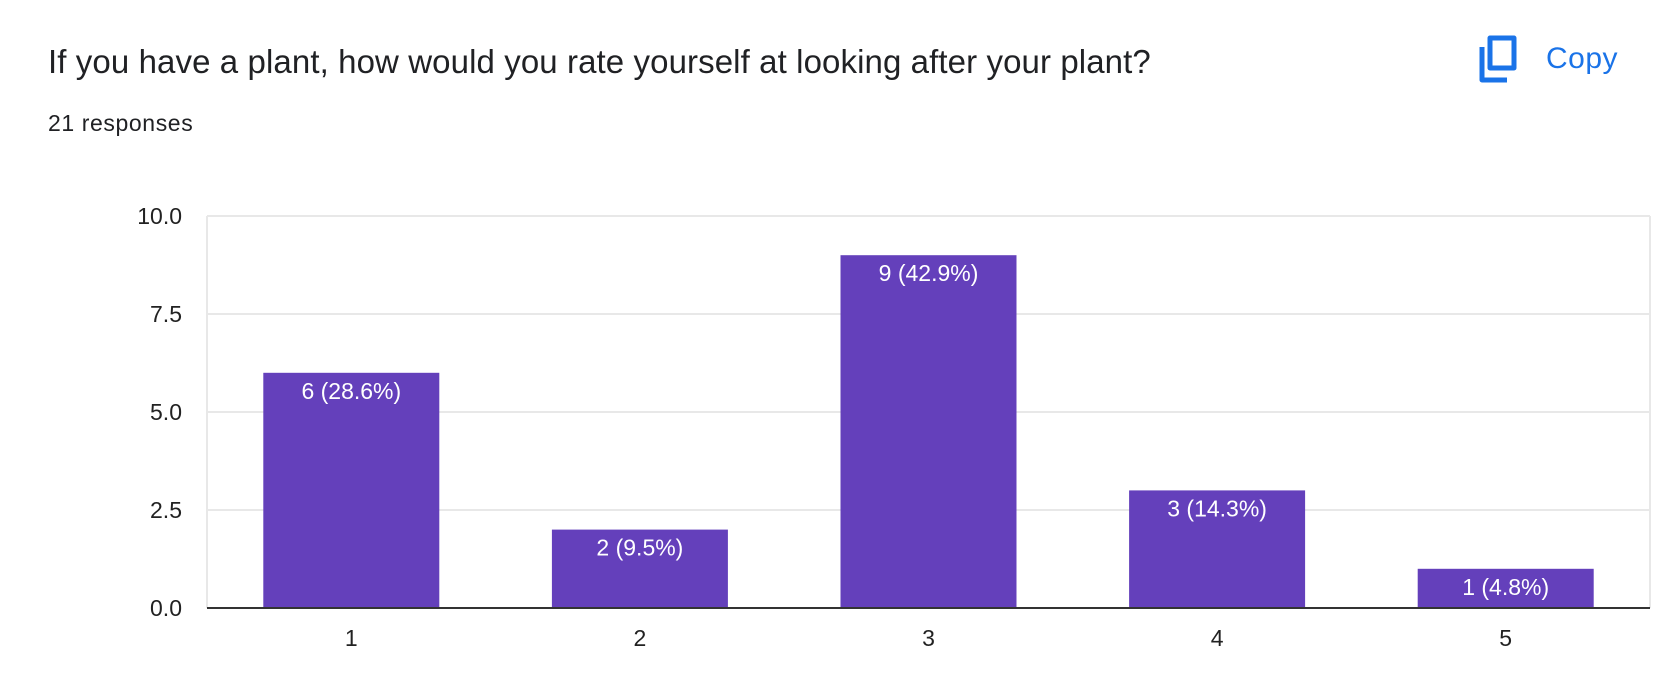 This screenshot has width=1675, height=700. What do you see at coordinates (1217, 638) in the screenshot?
I see `x-tick-label: 4` at bounding box center [1217, 638].